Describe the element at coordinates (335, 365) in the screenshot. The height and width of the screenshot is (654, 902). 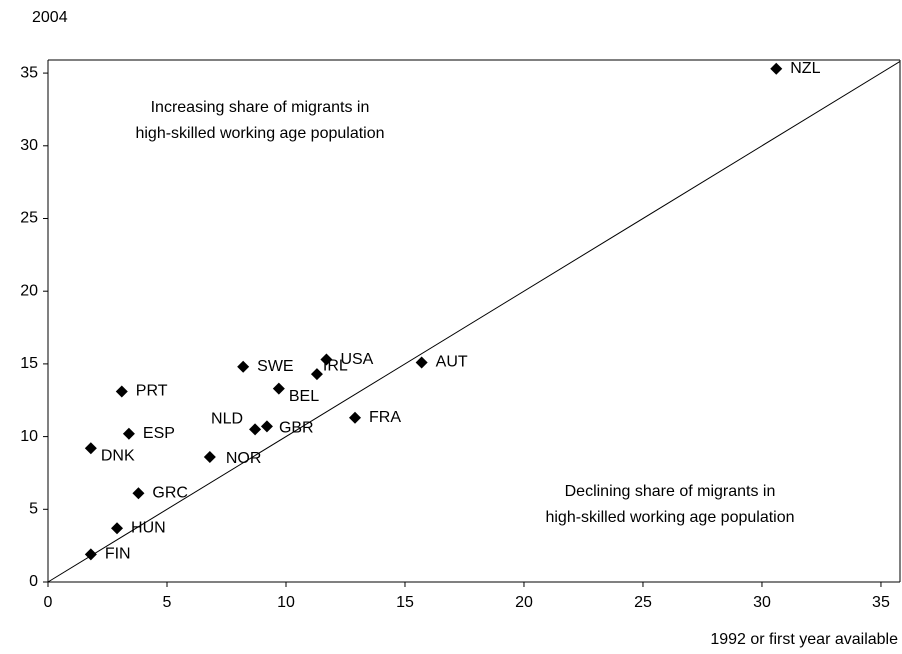
I see `point-label: IRL` at that location.